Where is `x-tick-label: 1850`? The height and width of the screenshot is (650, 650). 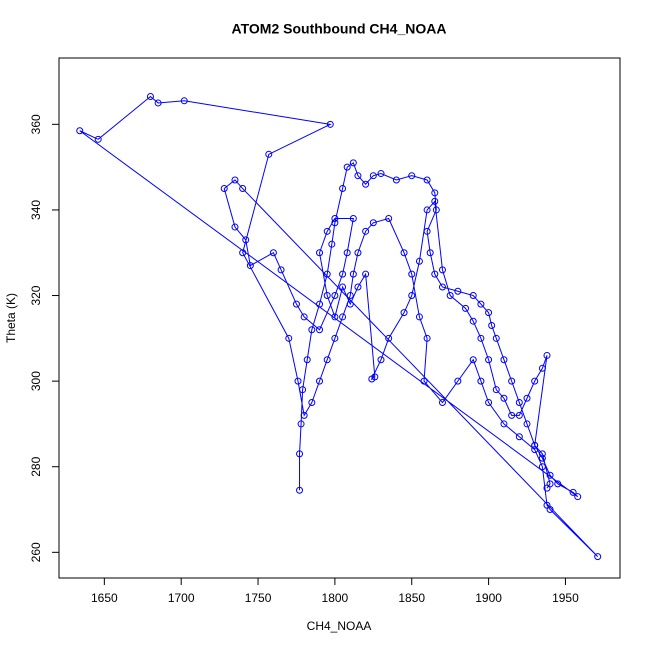
x-tick-label: 1850 is located at coordinates (411, 598).